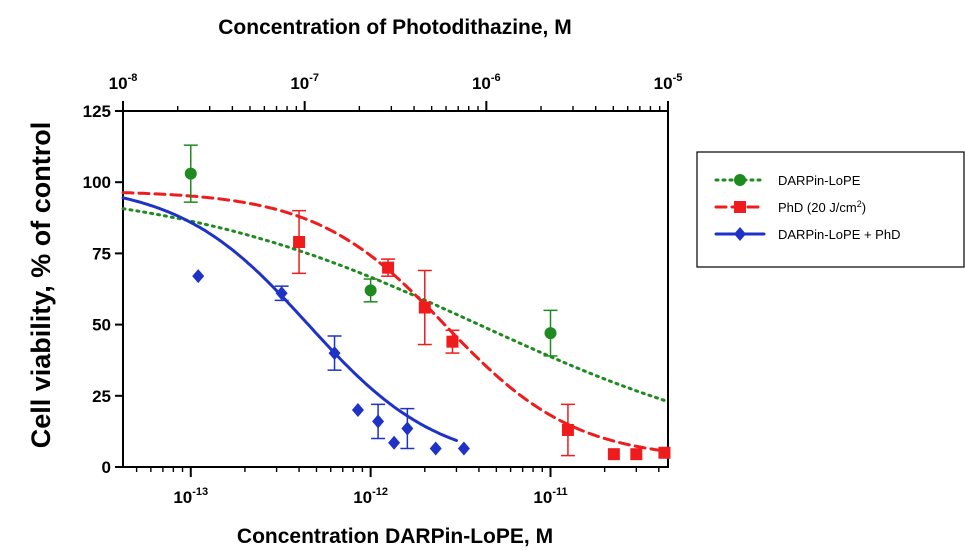 The height and width of the screenshot is (550, 965). What do you see at coordinates (123, 82) in the screenshot?
I see `x2-tick-label: 10⁻⁸` at bounding box center [123, 82].